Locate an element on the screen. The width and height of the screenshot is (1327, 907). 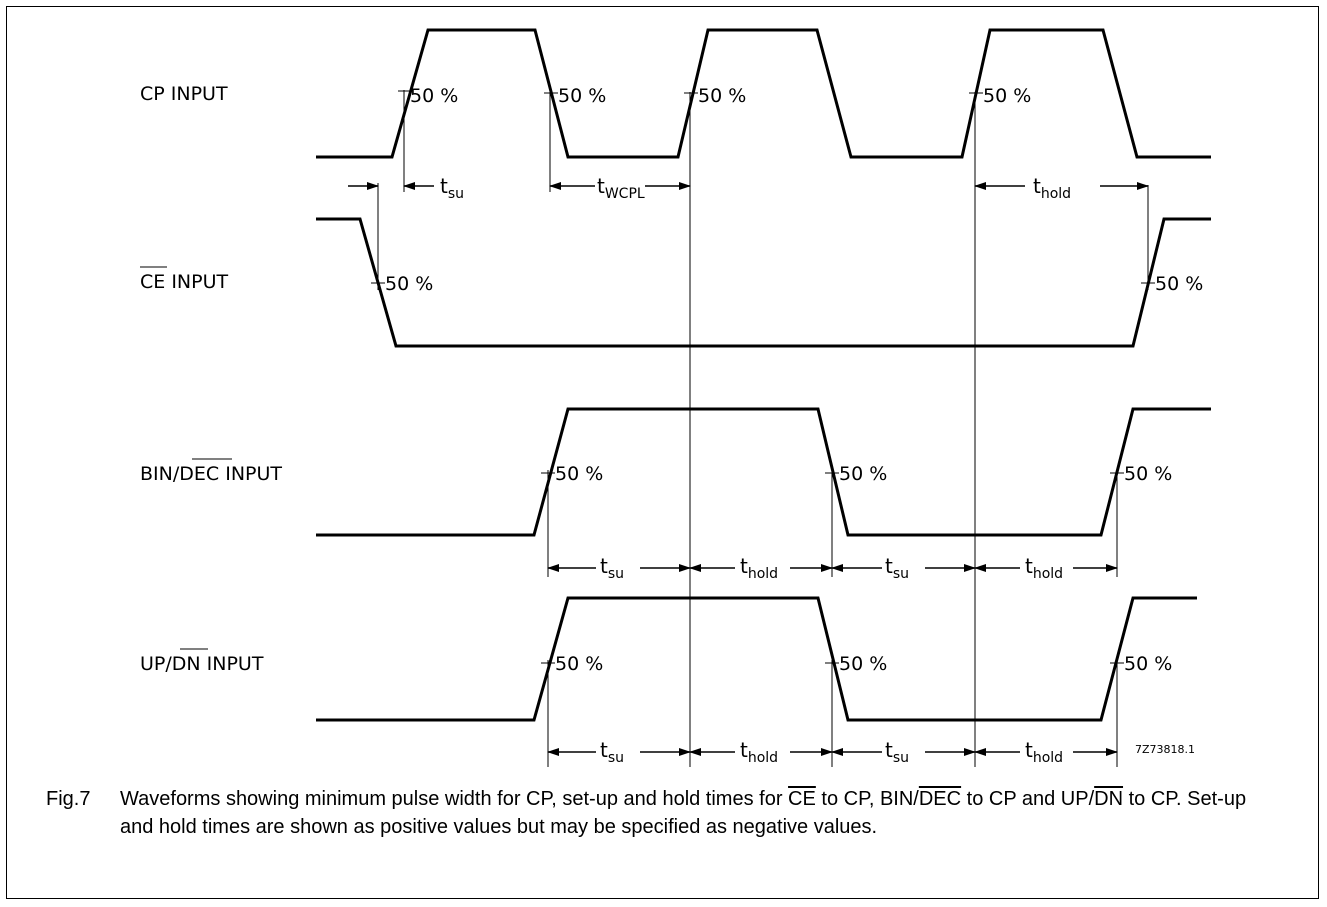
drawing-code: 7Z73818.1 is located at coordinates (1165, 749).